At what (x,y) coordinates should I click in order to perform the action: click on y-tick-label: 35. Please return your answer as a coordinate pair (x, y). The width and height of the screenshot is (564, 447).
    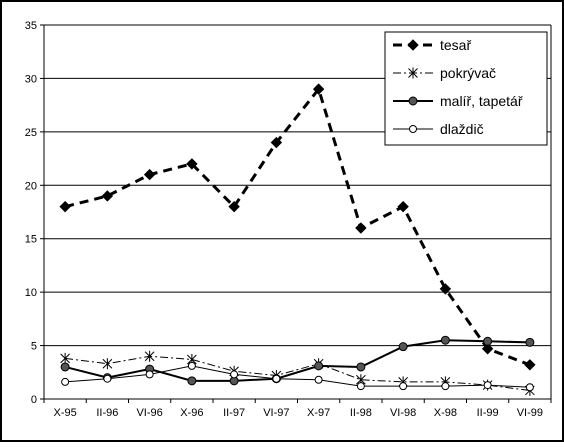
    Looking at the image, I should click on (31, 26).